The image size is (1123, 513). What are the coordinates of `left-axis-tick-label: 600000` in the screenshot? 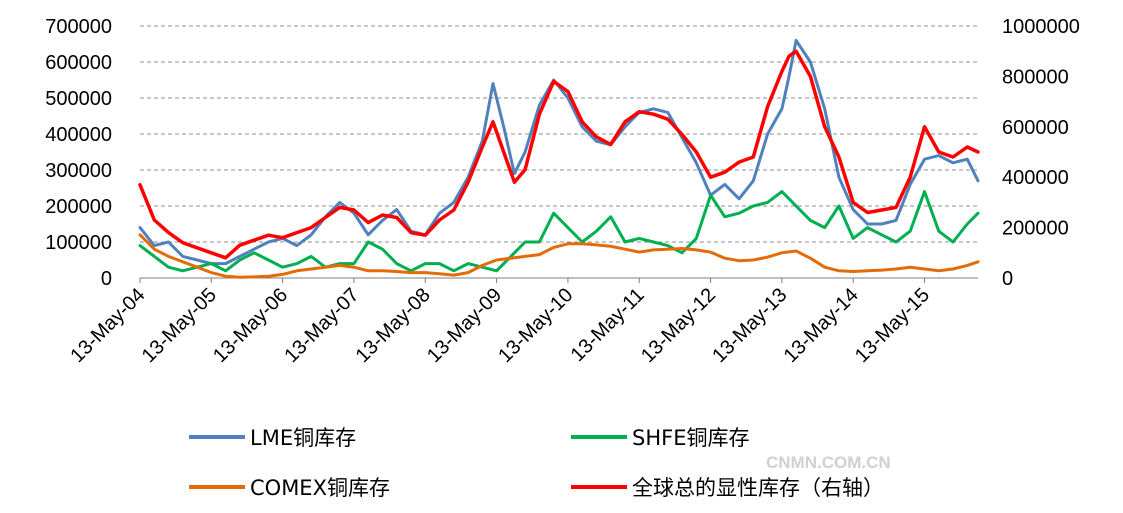 It's located at (78, 63).